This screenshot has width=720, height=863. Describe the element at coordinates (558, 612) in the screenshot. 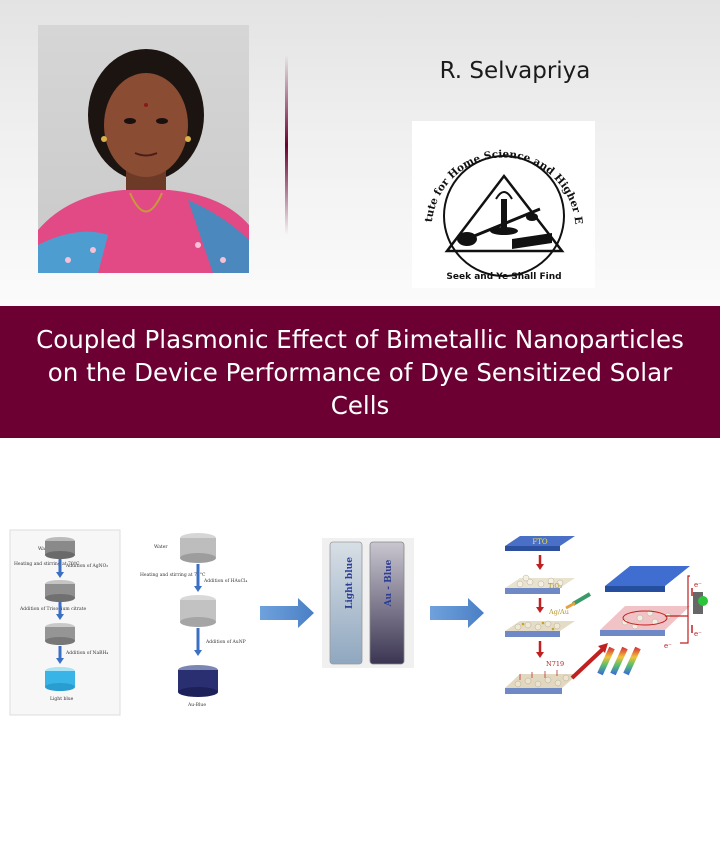

I see `layer-label-agau: Ag/Au` at that location.